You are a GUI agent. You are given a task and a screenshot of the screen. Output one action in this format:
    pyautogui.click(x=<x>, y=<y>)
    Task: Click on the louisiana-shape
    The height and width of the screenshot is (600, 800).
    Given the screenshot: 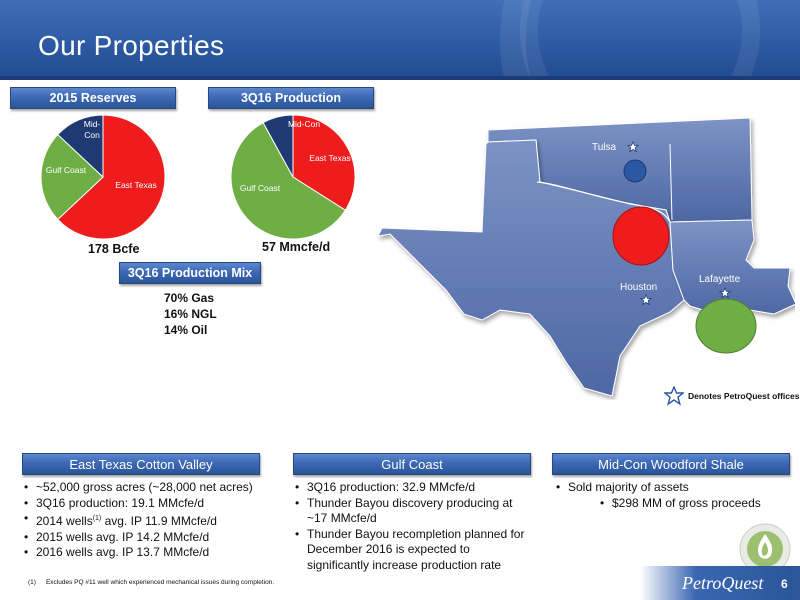 What is the action you would take?
    pyautogui.click(x=732, y=268)
    